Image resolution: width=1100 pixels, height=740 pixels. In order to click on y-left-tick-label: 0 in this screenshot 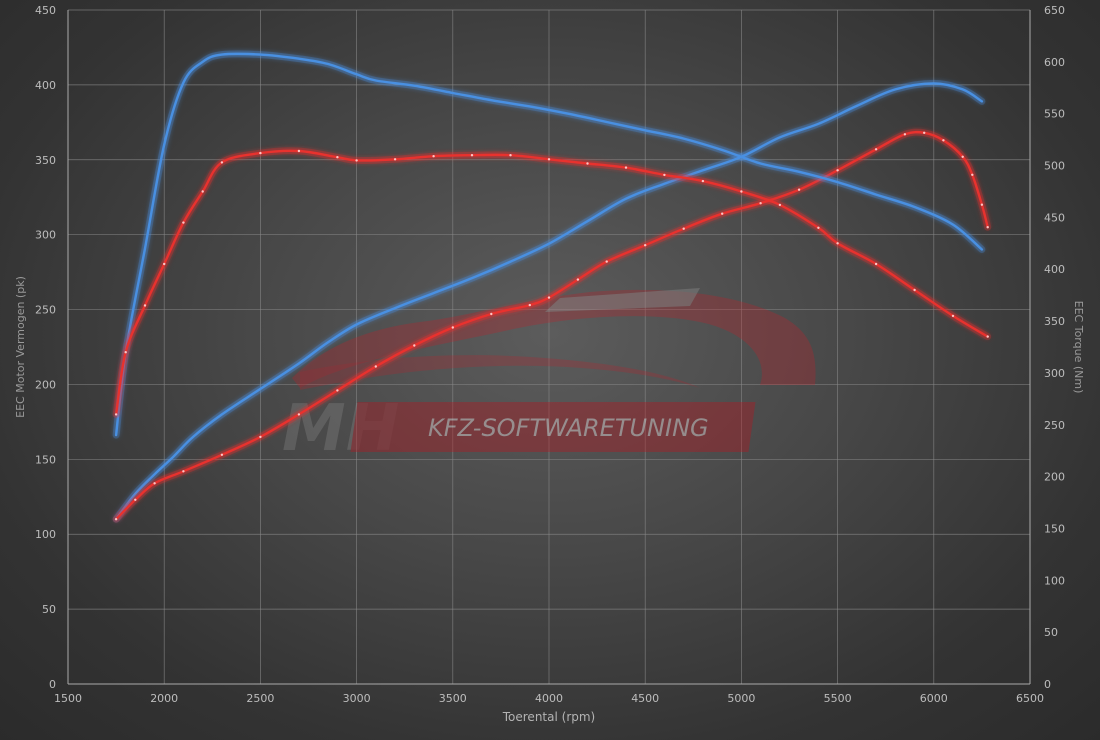, I will do `click(52, 684)`.